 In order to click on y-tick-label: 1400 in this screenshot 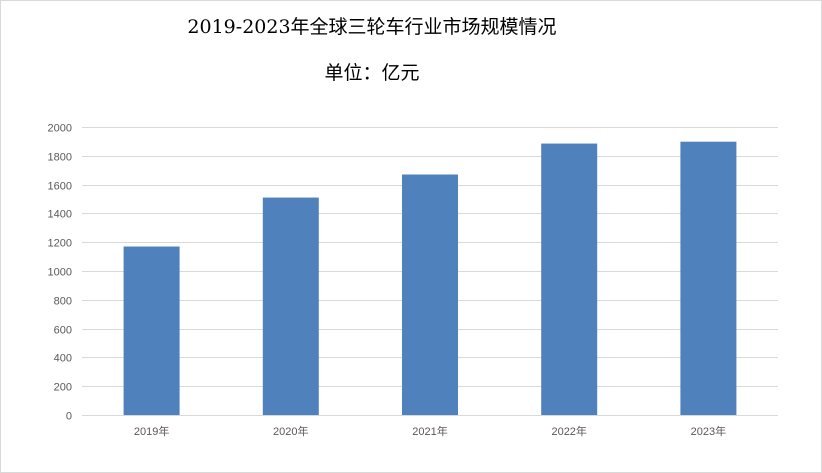, I will do `click(60, 215)`.